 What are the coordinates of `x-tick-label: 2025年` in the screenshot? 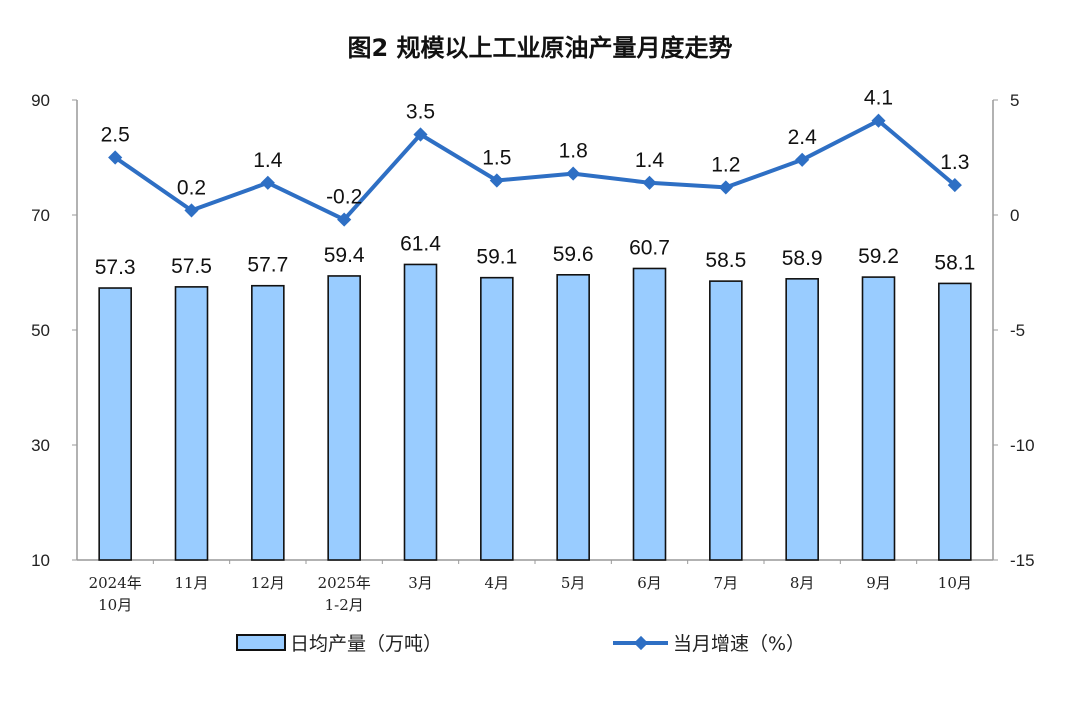 It's located at (344, 583).